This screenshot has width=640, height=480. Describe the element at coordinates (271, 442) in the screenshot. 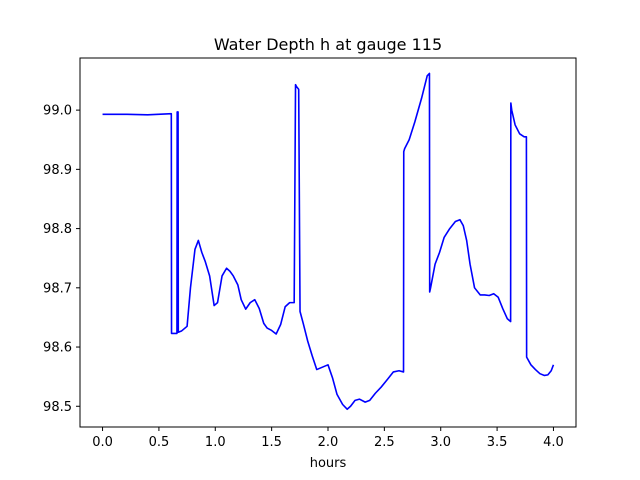

I see `x-tick-label: 1.5` at that location.